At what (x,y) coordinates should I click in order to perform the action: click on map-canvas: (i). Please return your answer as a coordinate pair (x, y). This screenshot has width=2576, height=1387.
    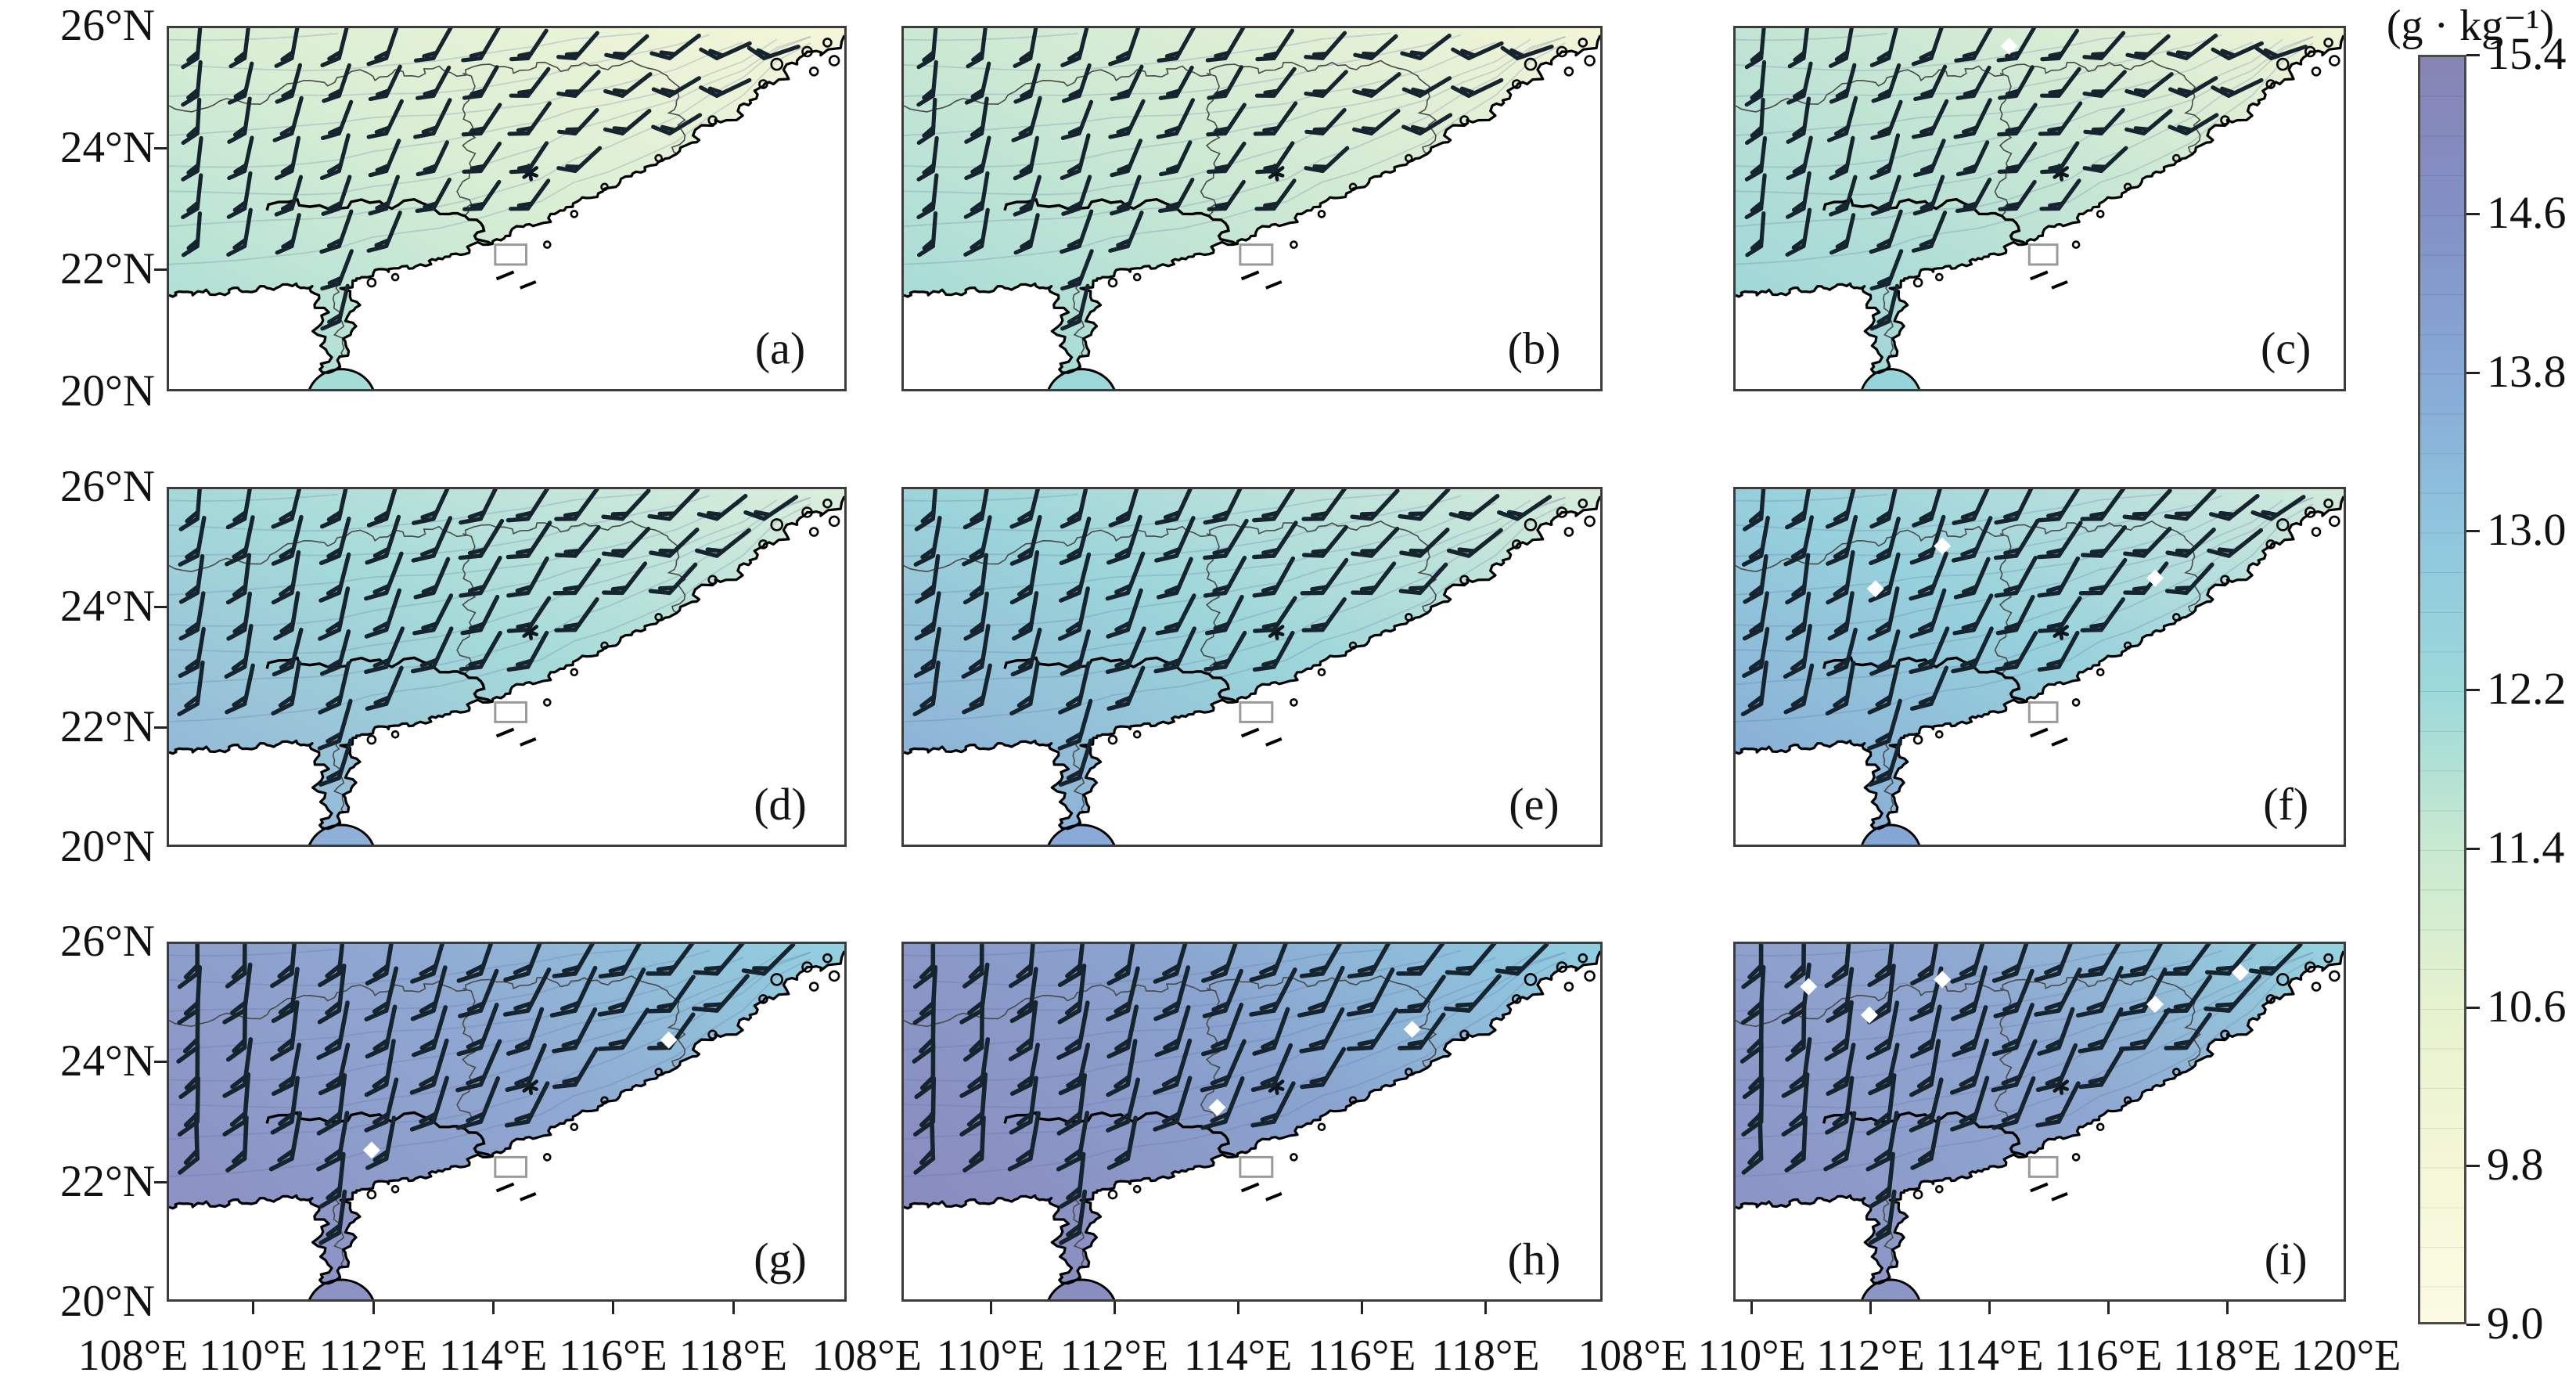
    Looking at the image, I should click on (2040, 1121).